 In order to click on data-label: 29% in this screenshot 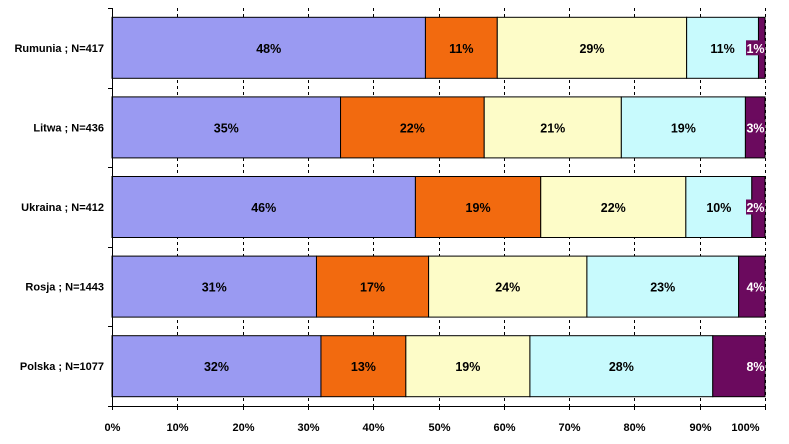, I will do `click(591, 49)`.